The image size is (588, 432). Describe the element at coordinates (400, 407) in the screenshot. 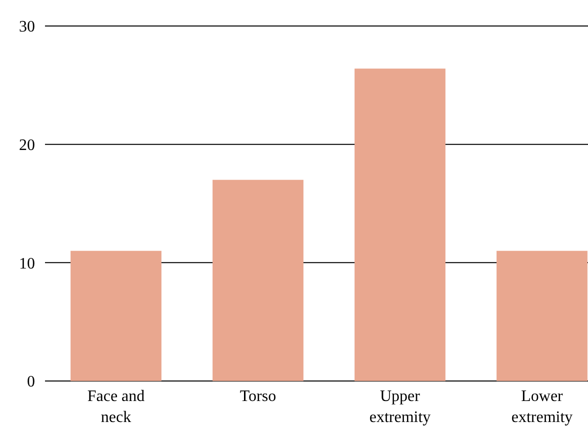

I see `x-tick-label: Upper extremity` at that location.